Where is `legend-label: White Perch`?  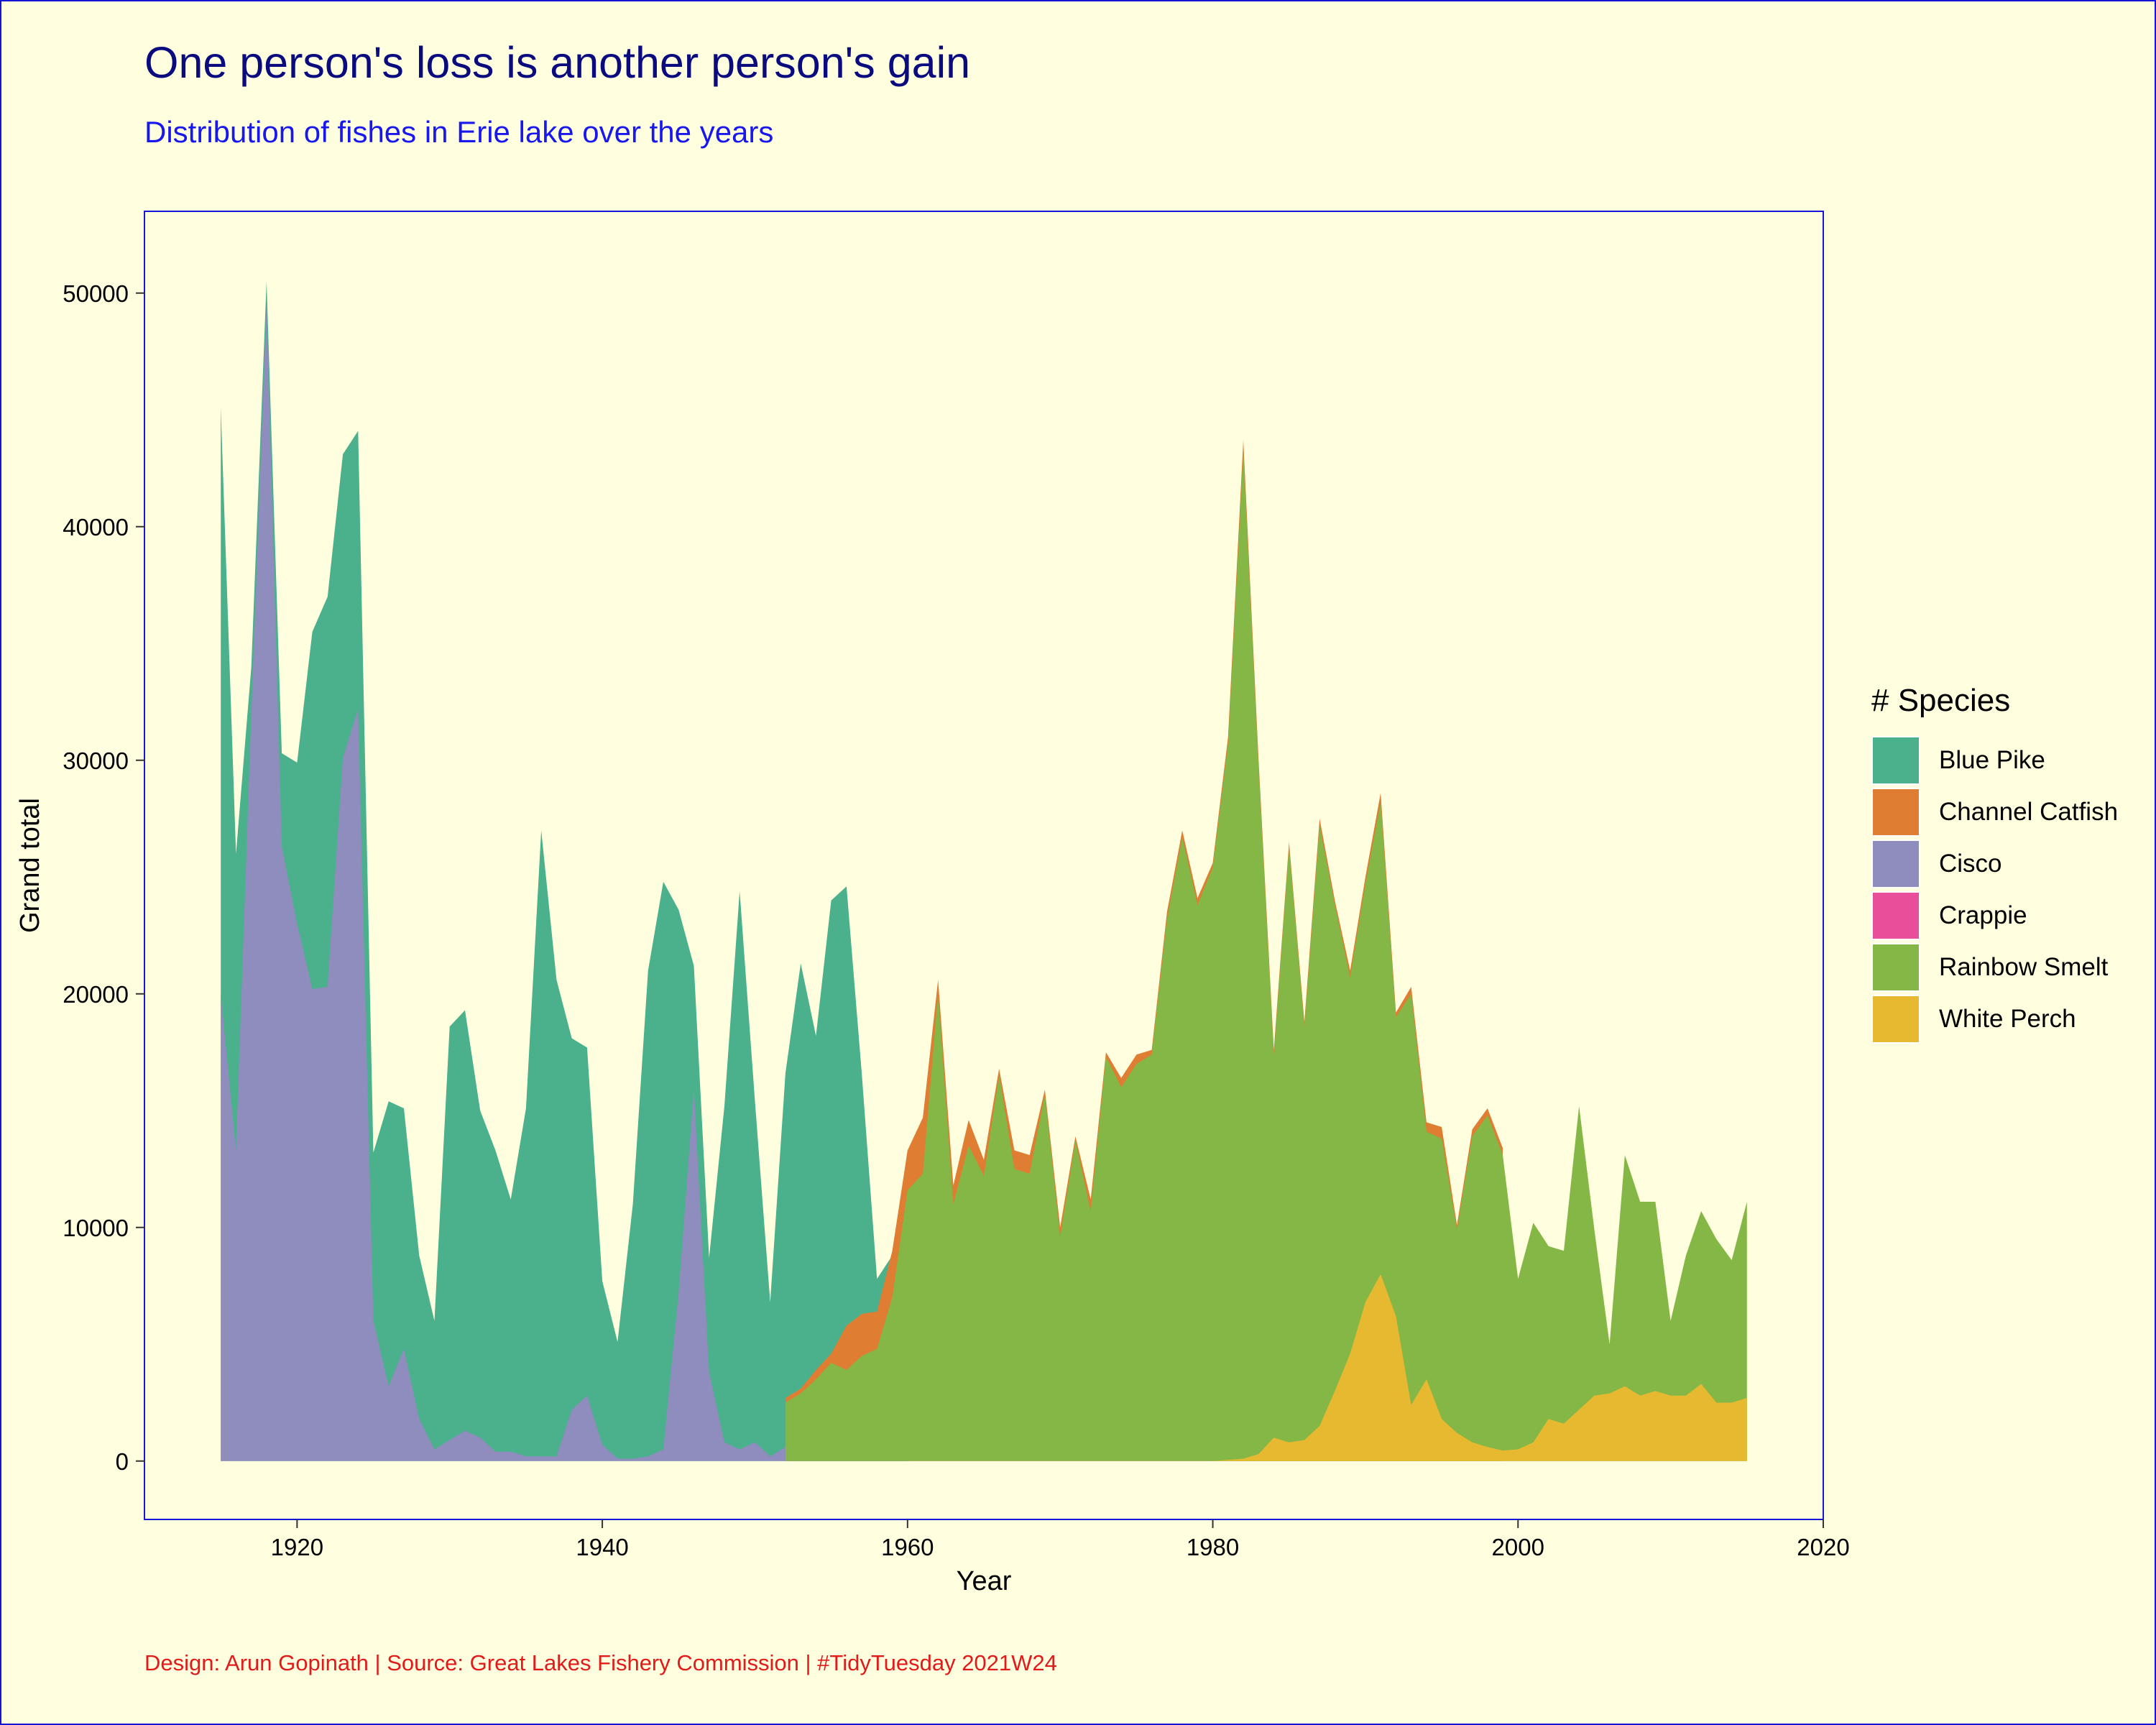 legend-label: White Perch is located at coordinates (2007, 1019).